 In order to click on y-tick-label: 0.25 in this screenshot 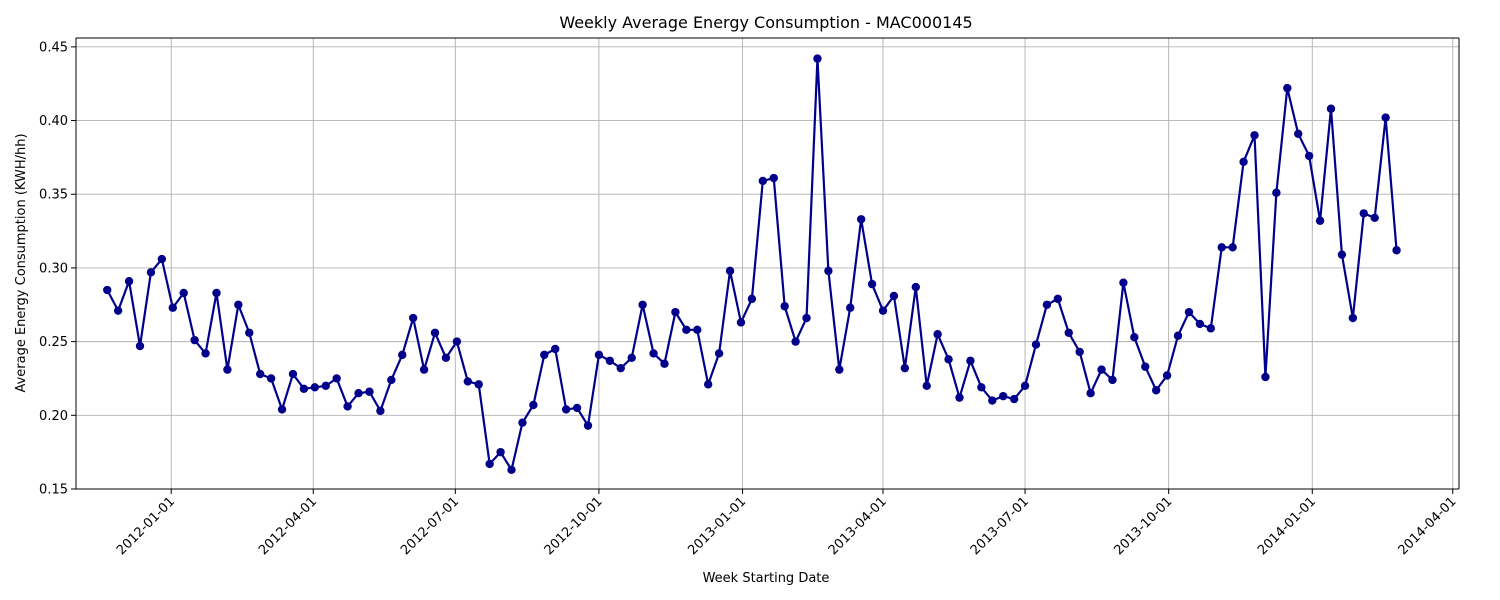, I will do `click(53, 342)`.